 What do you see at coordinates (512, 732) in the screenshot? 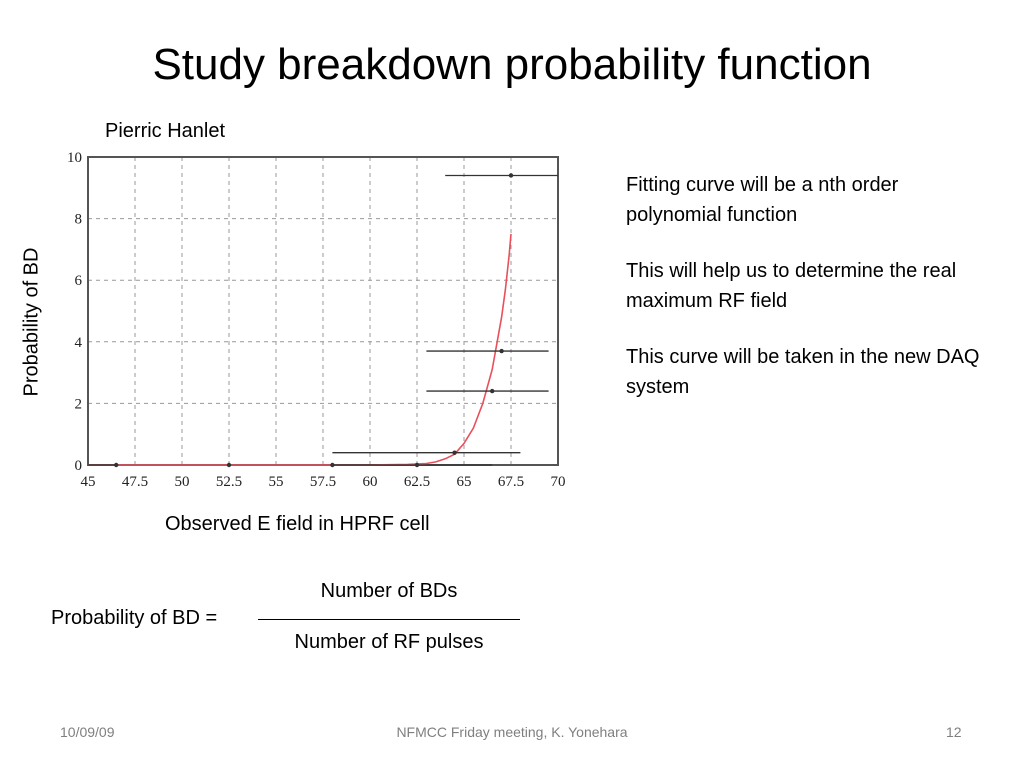
I see `footer-meeting: NFMCC Friday meeting, K. Yonehara` at bounding box center [512, 732].